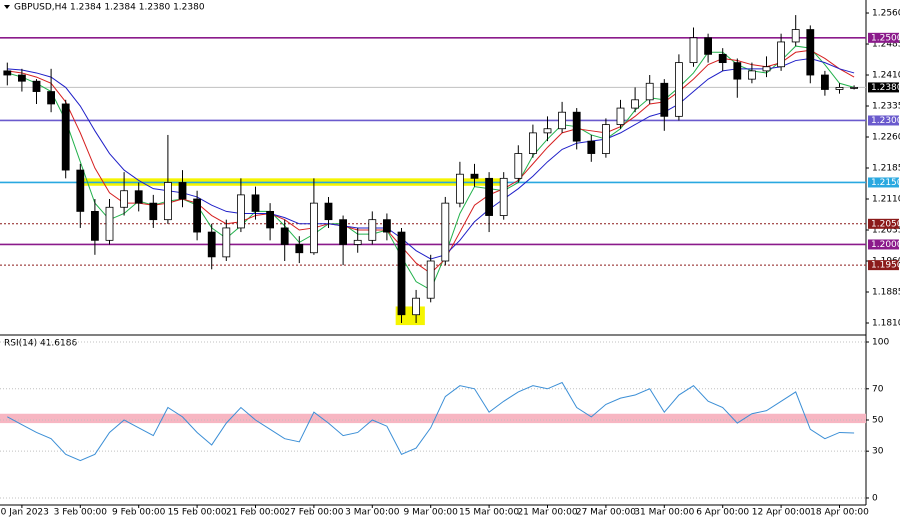 The height and width of the screenshot is (517, 900). Describe the element at coordinates (109, 8) in the screenshot. I see `chart-title: GBPUSD,H4 1.2384 1.2384 1.2380 1.2380` at that location.